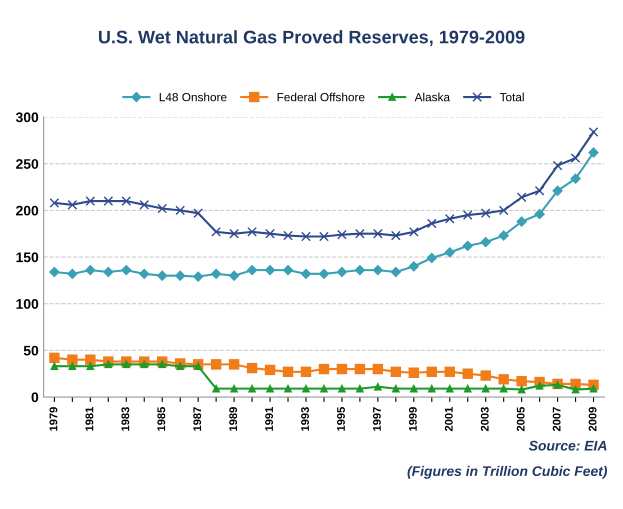 The height and width of the screenshot is (509, 623). I want to click on legend-label: Federal Offshore, so click(321, 97).